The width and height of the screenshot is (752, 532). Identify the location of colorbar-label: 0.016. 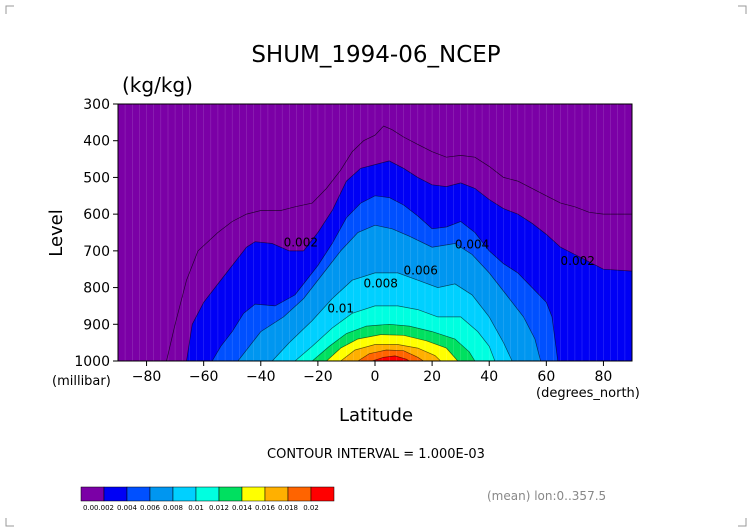
(265, 508).